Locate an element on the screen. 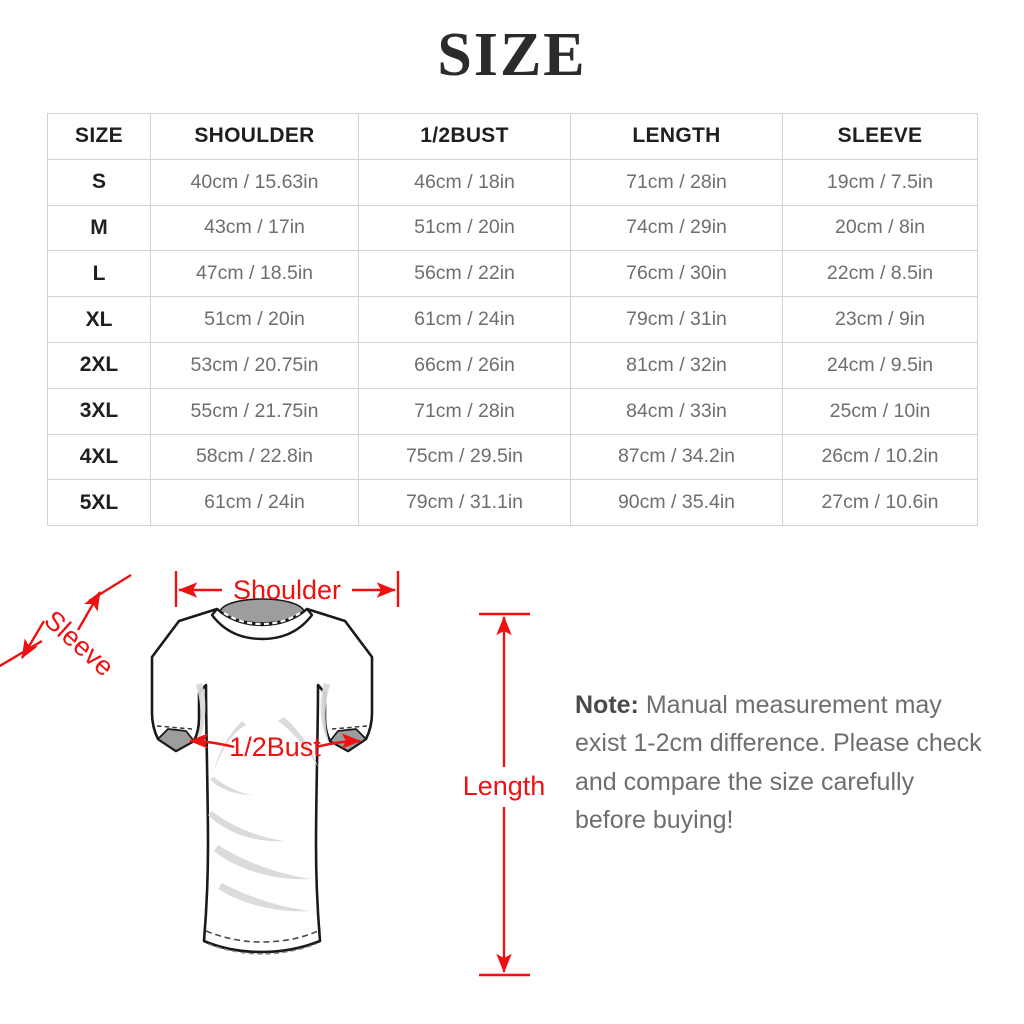 This screenshot has width=1024, height=1024. cell-sleeve: 19cm / 7.5in is located at coordinates (880, 182).